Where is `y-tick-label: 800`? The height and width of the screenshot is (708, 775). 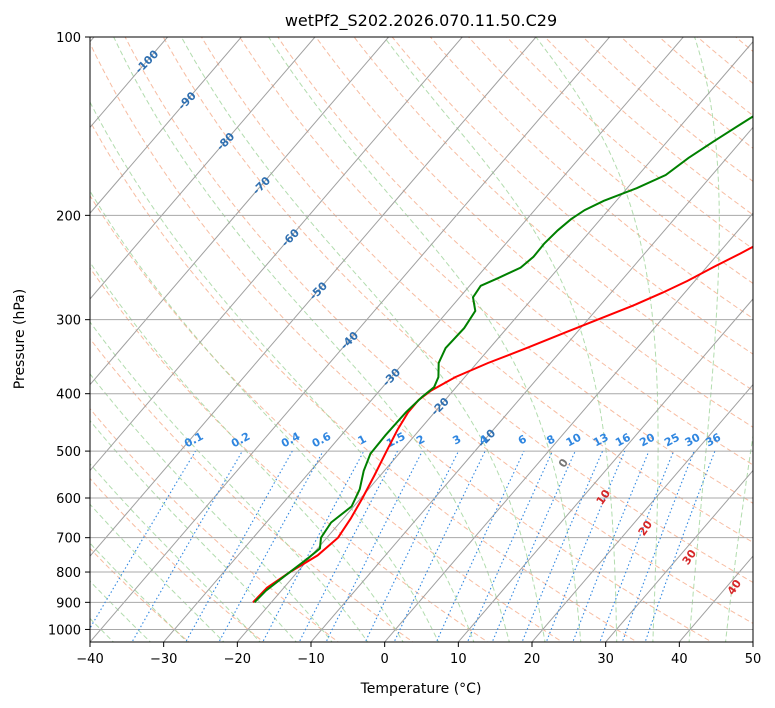 y-tick-label: 800 is located at coordinates (68, 573).